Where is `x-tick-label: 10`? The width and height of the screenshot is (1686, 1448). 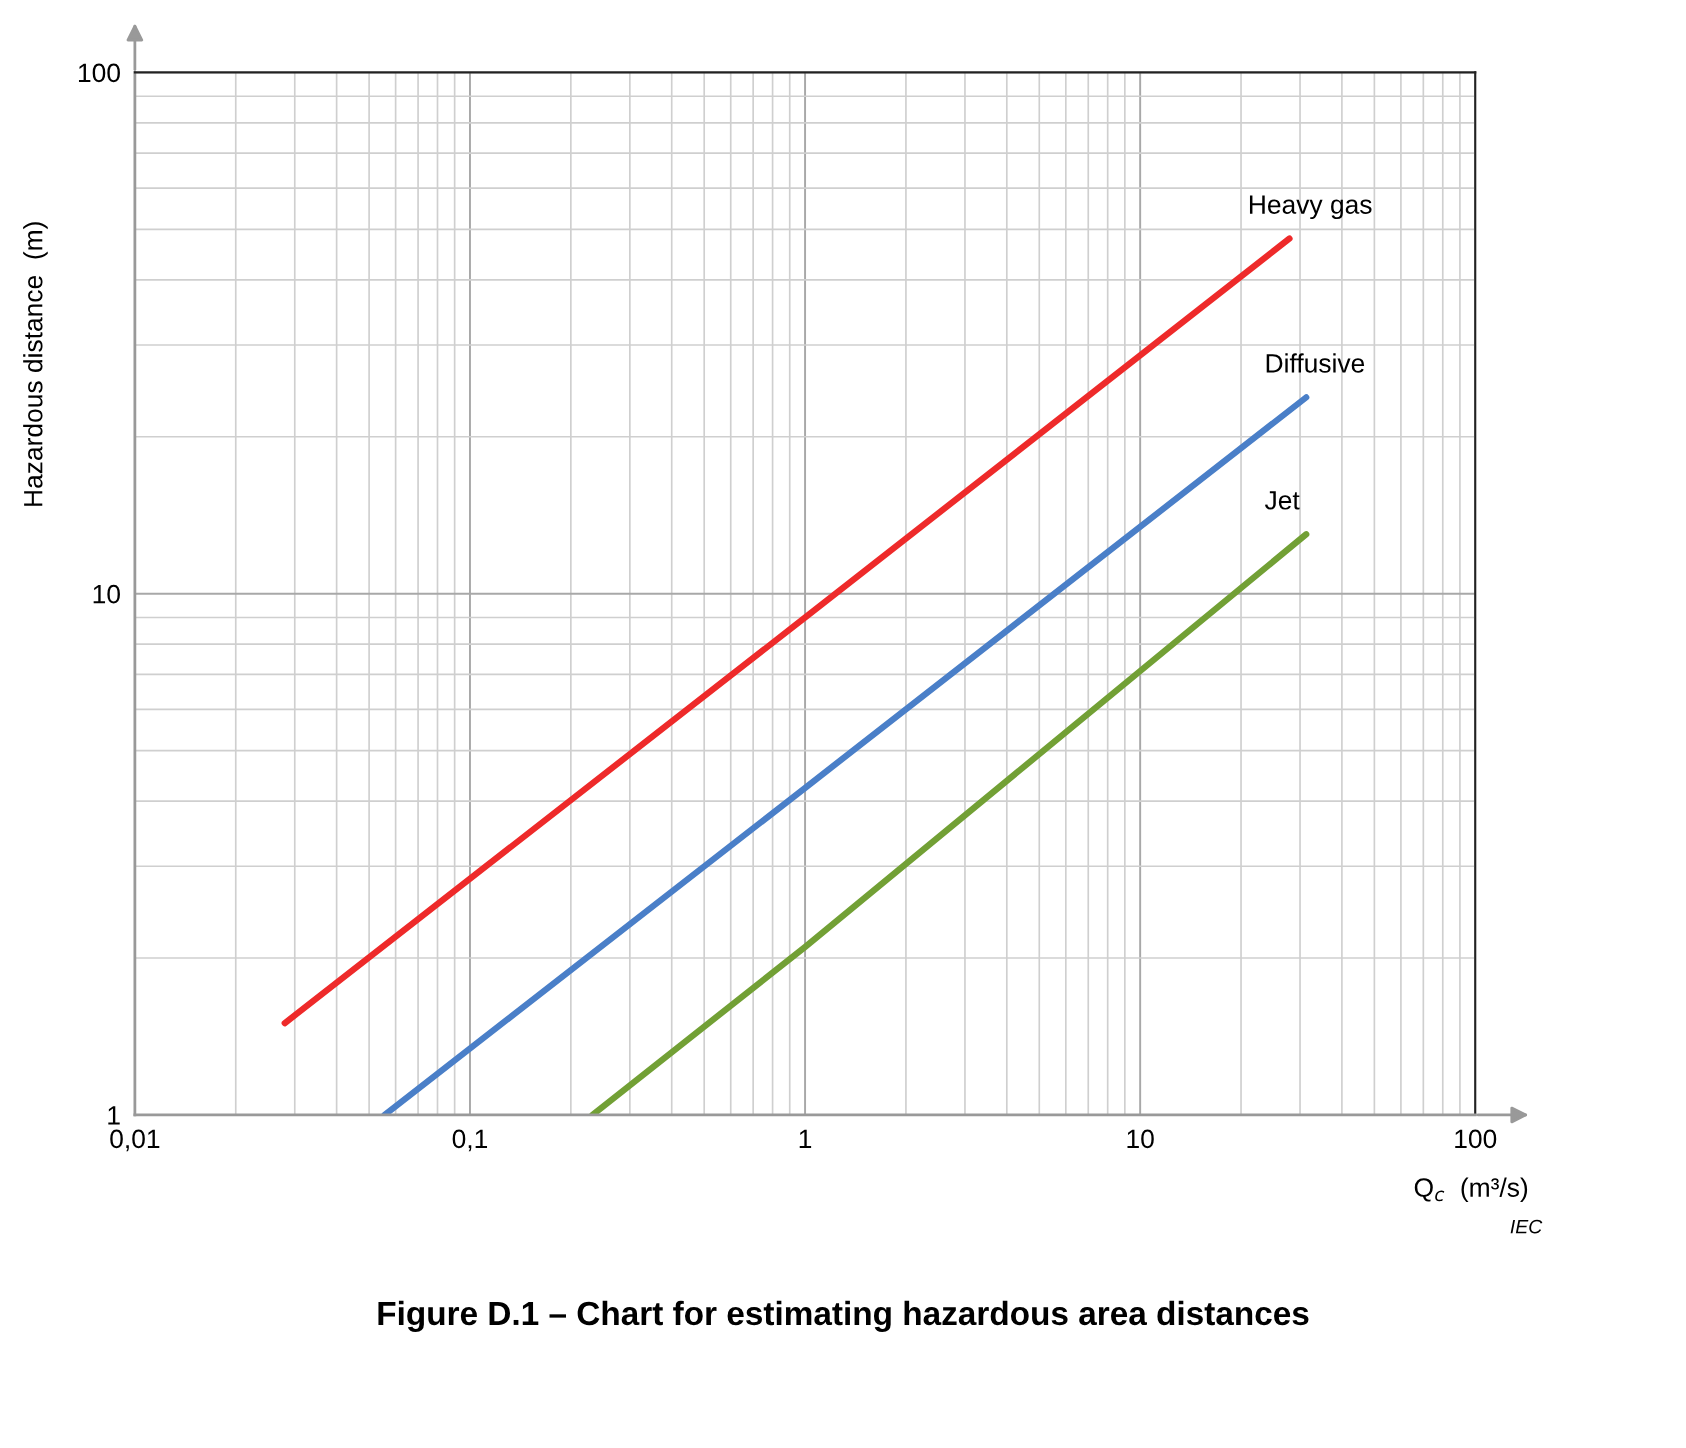
x-tick-label: 10 is located at coordinates (1140, 1139).